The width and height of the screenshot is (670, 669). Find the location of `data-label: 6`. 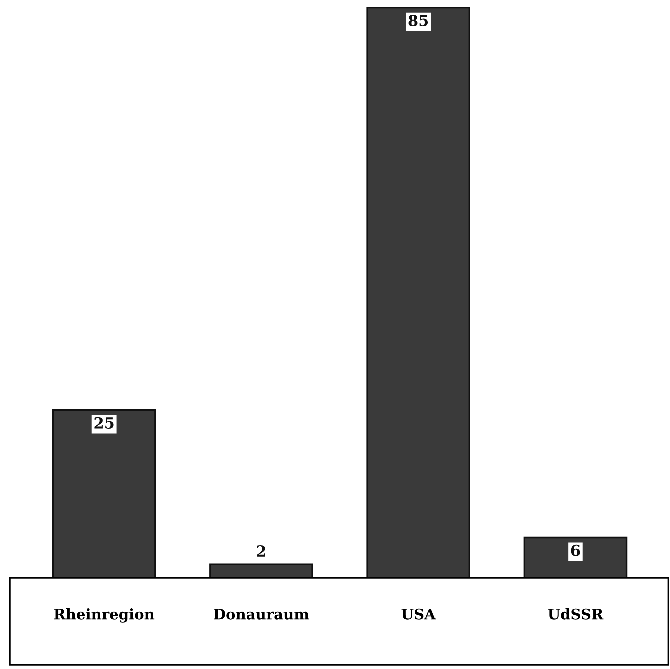

data-label: 6 is located at coordinates (575, 550).